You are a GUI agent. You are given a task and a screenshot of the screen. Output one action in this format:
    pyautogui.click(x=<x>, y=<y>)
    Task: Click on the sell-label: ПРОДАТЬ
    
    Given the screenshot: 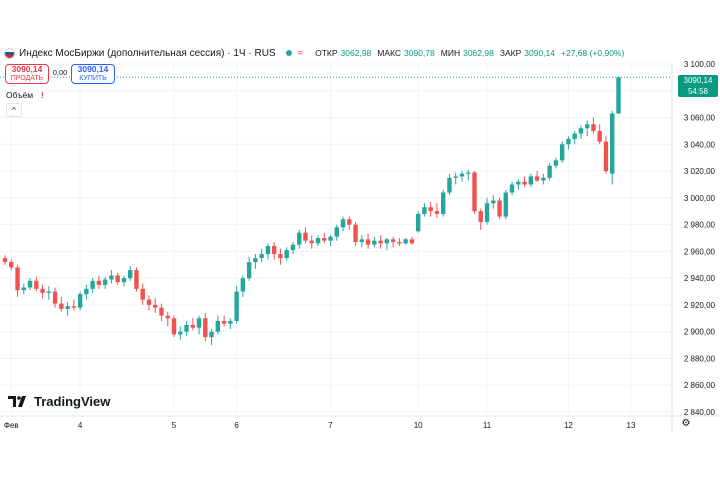 What is the action you would take?
    pyautogui.click(x=27, y=78)
    